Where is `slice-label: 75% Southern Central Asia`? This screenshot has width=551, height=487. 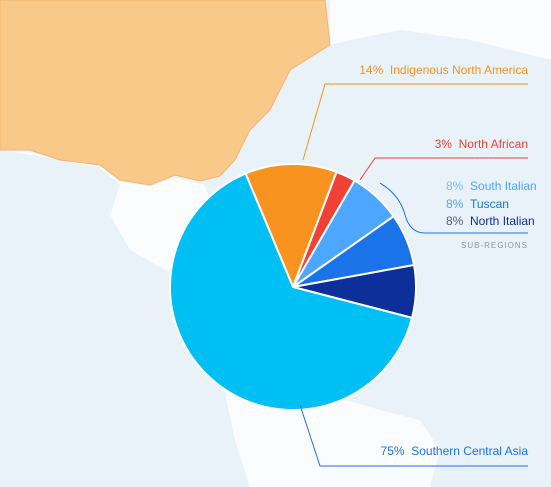
slice-label: 75% Southern Central Asia is located at coordinates (455, 451).